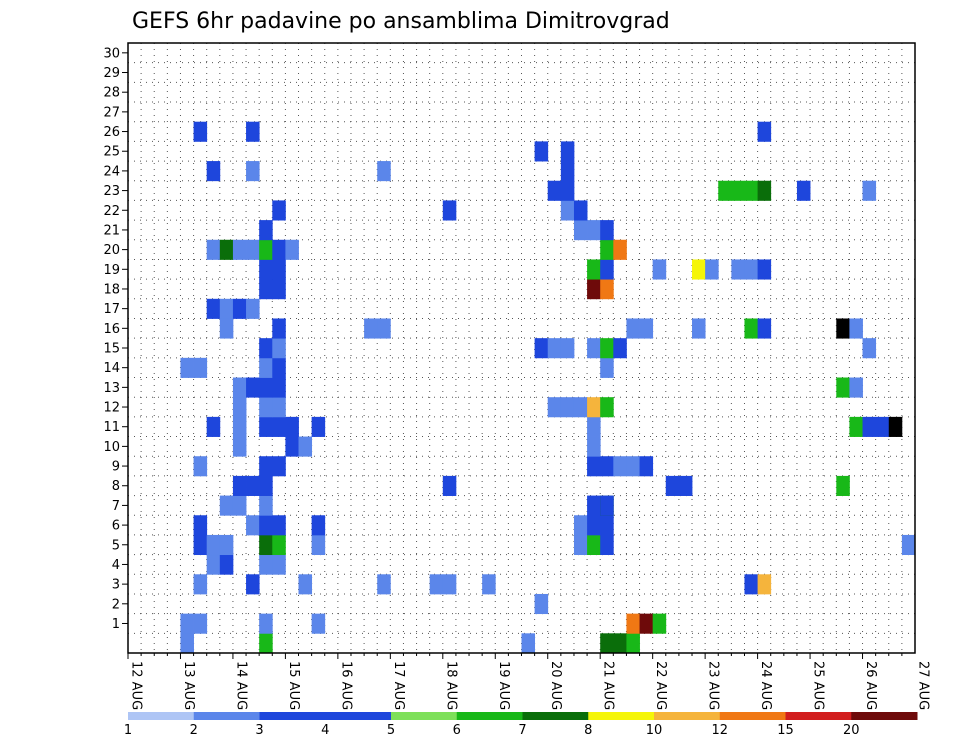 The width and height of the screenshot is (960, 742). I want to click on y-tick-label: 17, so click(111, 309).